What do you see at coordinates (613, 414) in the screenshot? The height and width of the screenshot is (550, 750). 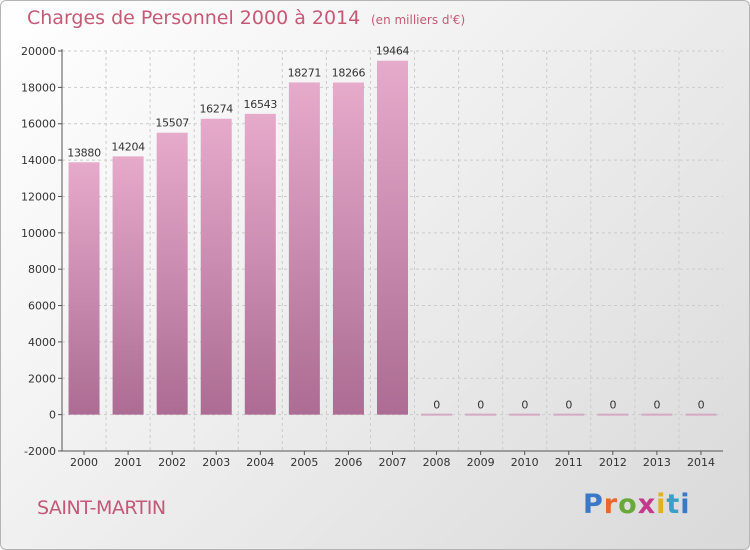 I see `bar-2012` at bounding box center [613, 414].